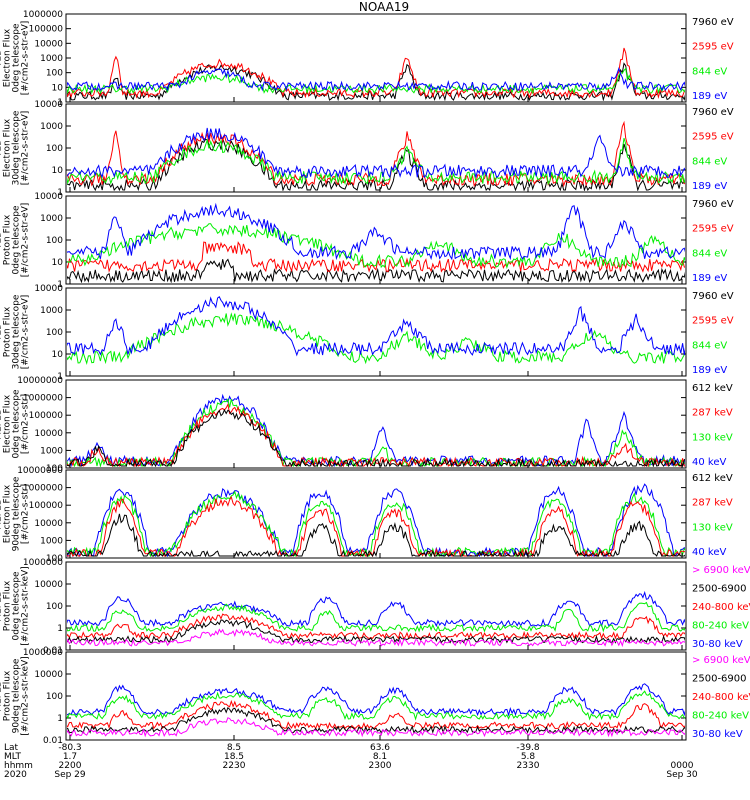 The width and height of the screenshot is (750, 800). I want to click on x-tick-label: 18.5, so click(234, 757).